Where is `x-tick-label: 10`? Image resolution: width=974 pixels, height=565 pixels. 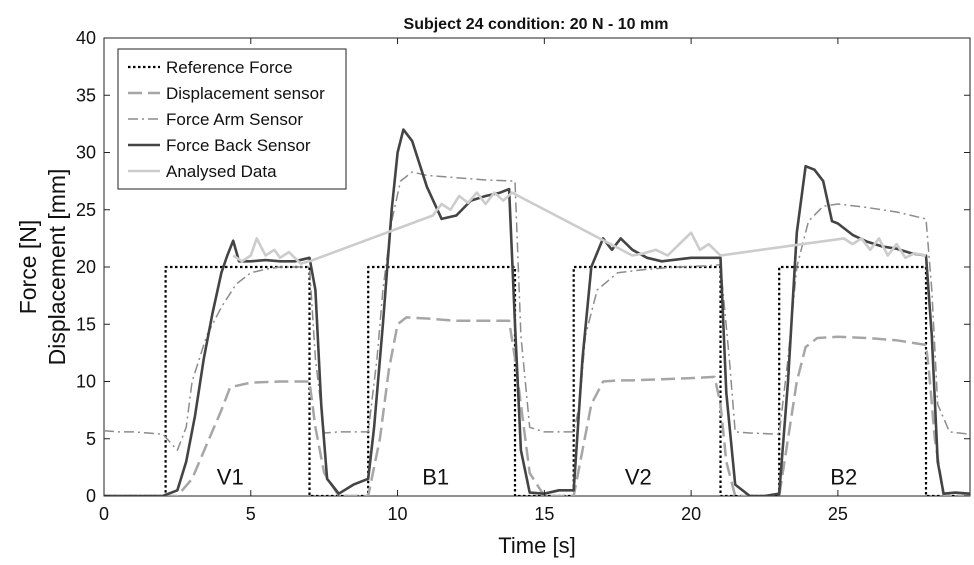
x-tick-label: 10 is located at coordinates (398, 514).